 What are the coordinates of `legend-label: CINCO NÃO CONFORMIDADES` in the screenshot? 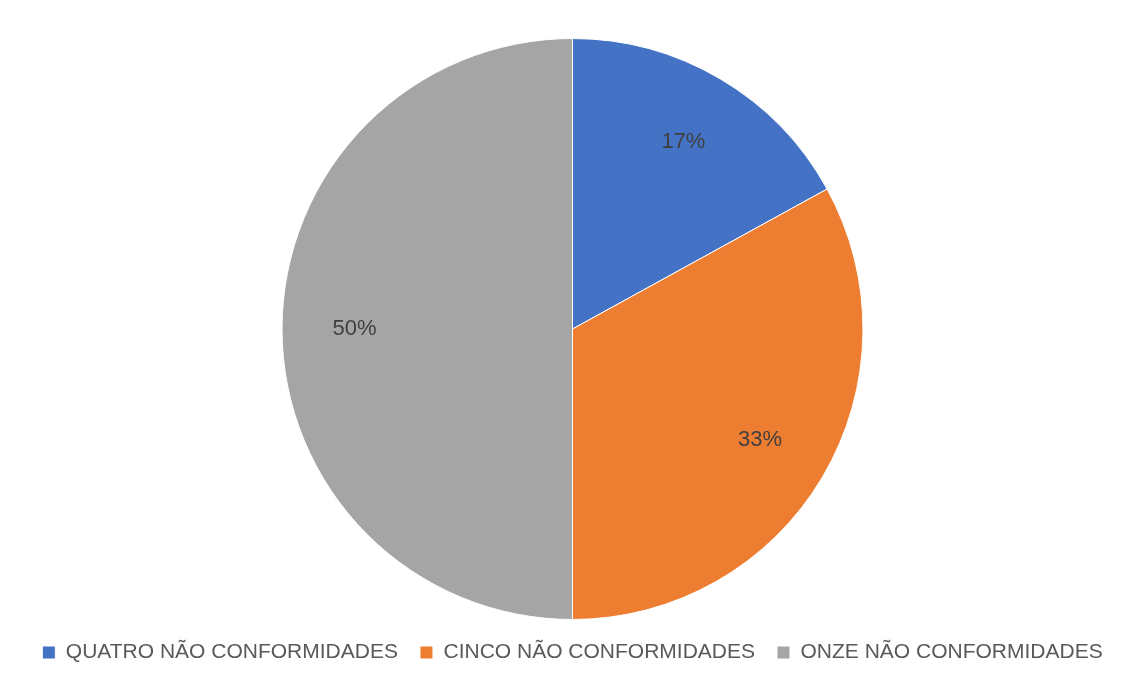 It's located at (599, 651).